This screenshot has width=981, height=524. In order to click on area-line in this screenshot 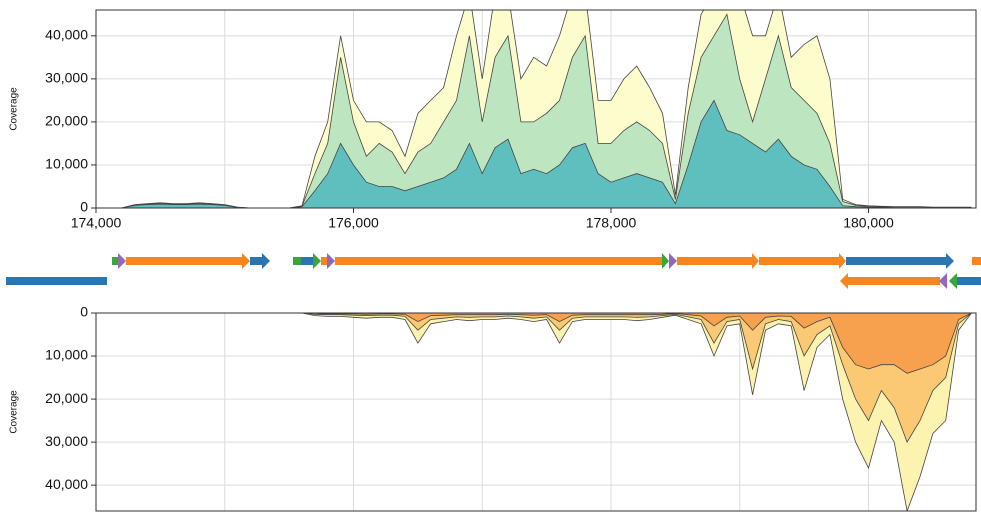, I will do `click(534, 343)`.